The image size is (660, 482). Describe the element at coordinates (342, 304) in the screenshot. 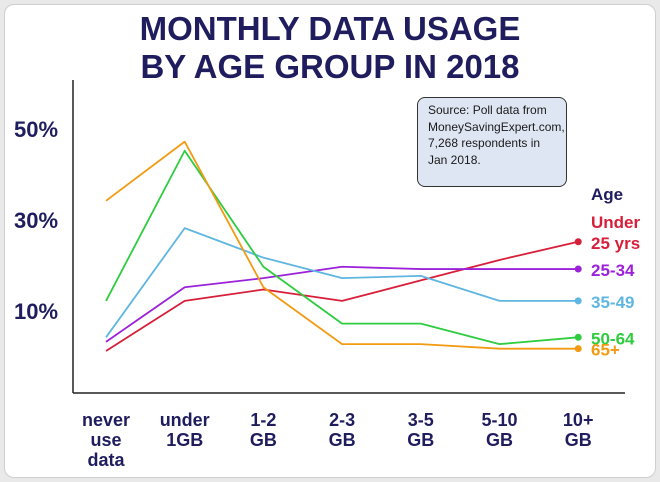

I see `series-line` at that location.